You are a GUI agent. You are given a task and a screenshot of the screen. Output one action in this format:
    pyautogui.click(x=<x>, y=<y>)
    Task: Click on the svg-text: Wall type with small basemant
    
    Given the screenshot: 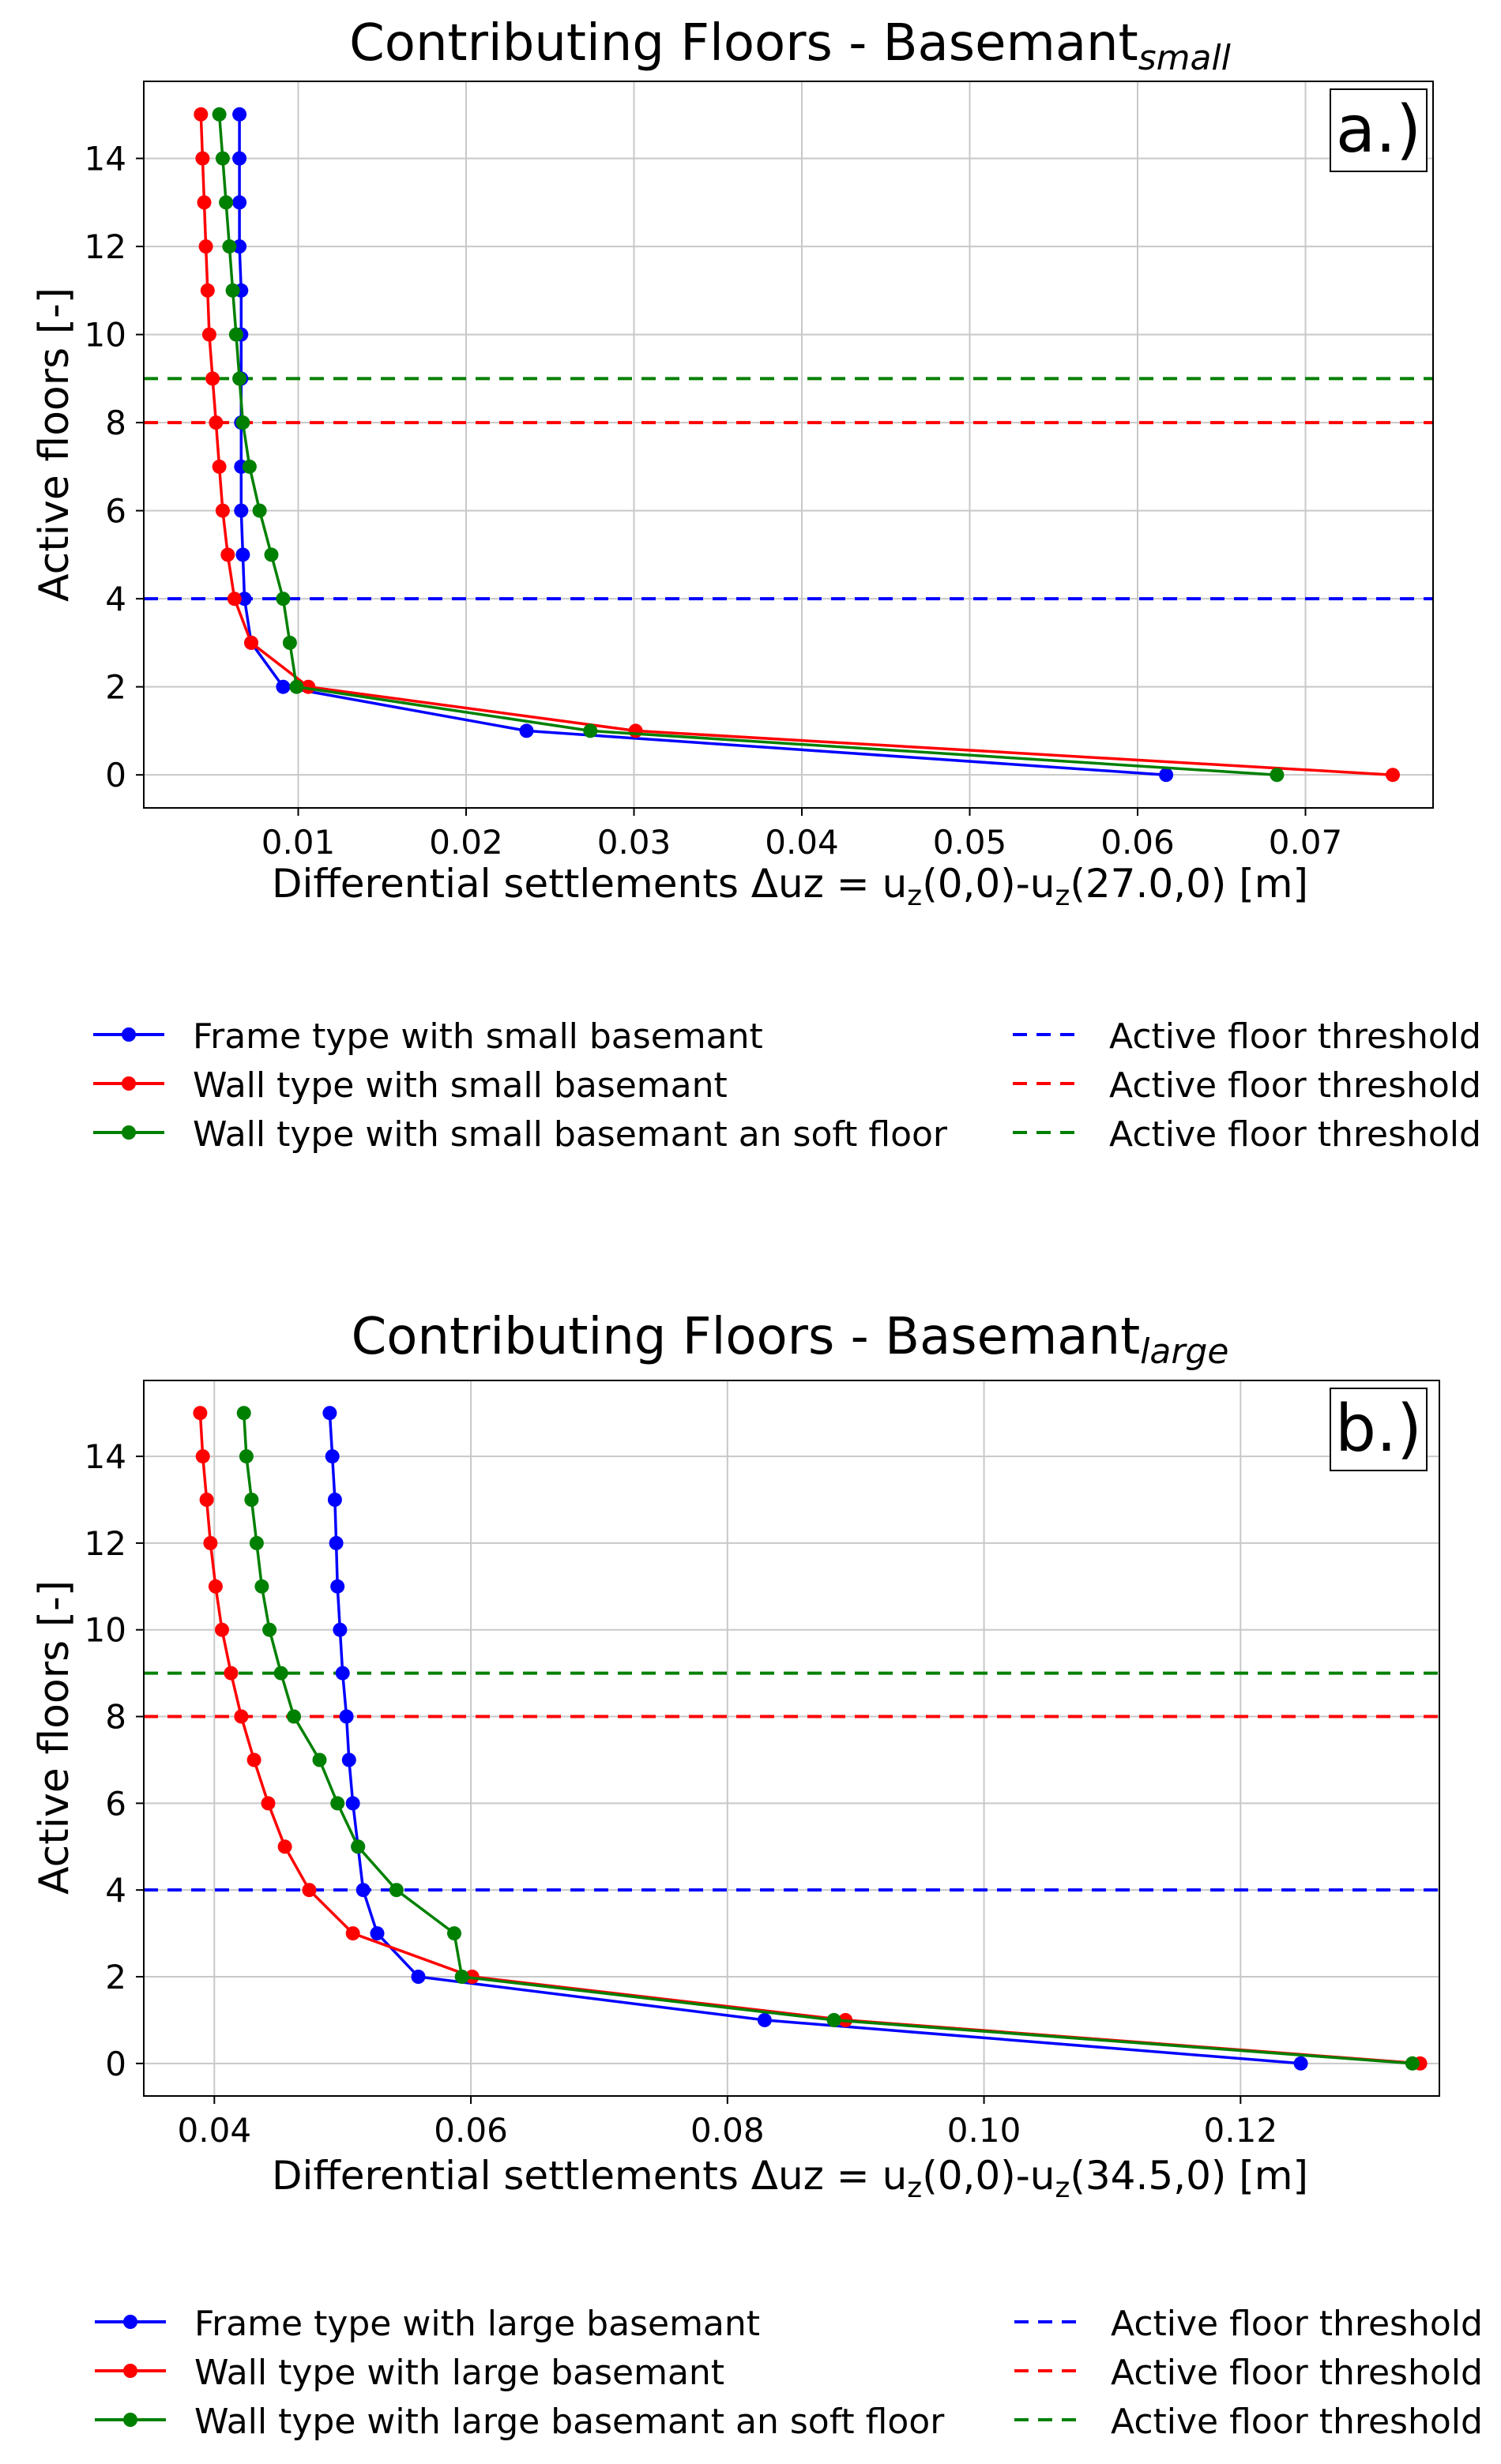 What is the action you would take?
    pyautogui.click(x=461, y=1085)
    